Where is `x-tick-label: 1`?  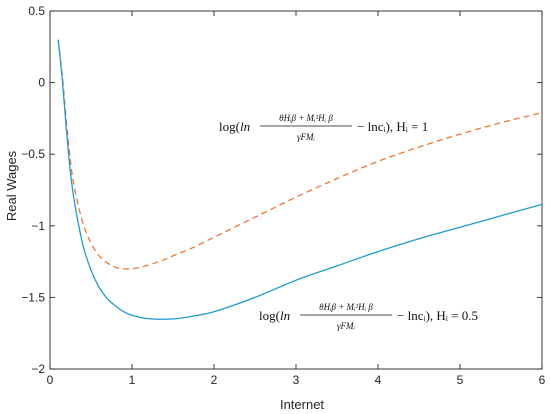 x-tick-label: 1 is located at coordinates (132, 380).